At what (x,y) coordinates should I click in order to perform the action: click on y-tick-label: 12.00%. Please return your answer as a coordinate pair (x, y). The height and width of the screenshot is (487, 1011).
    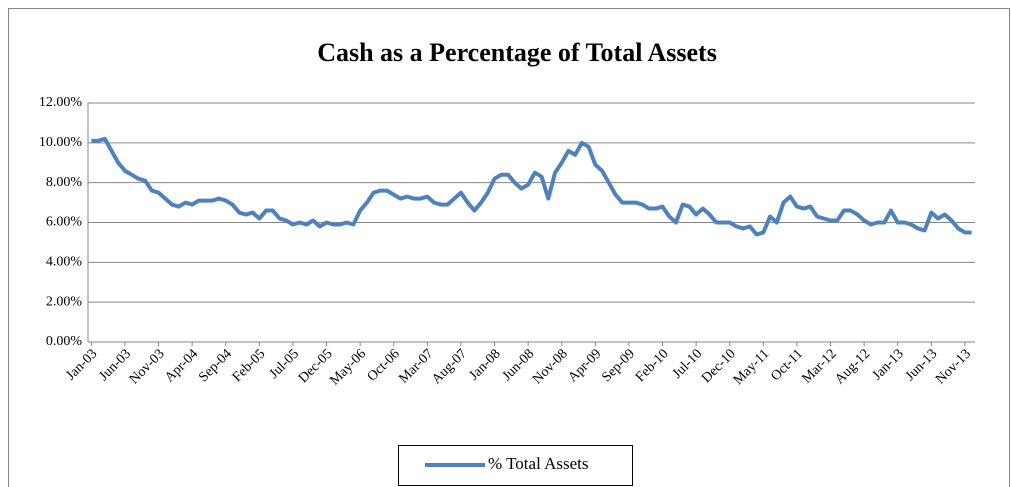
    Looking at the image, I should click on (61, 102).